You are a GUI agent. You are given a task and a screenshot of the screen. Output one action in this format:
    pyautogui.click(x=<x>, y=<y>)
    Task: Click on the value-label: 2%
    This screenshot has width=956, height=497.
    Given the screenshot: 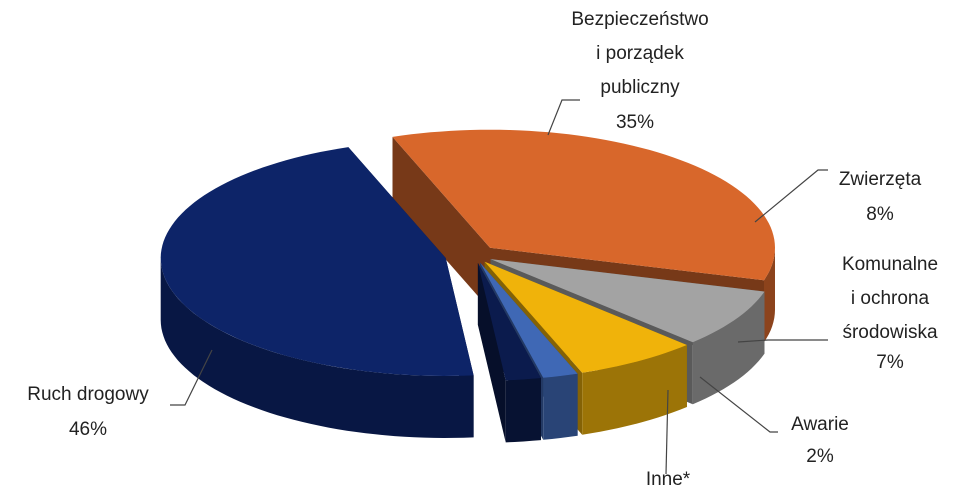 What is the action you would take?
    pyautogui.click(x=820, y=456)
    